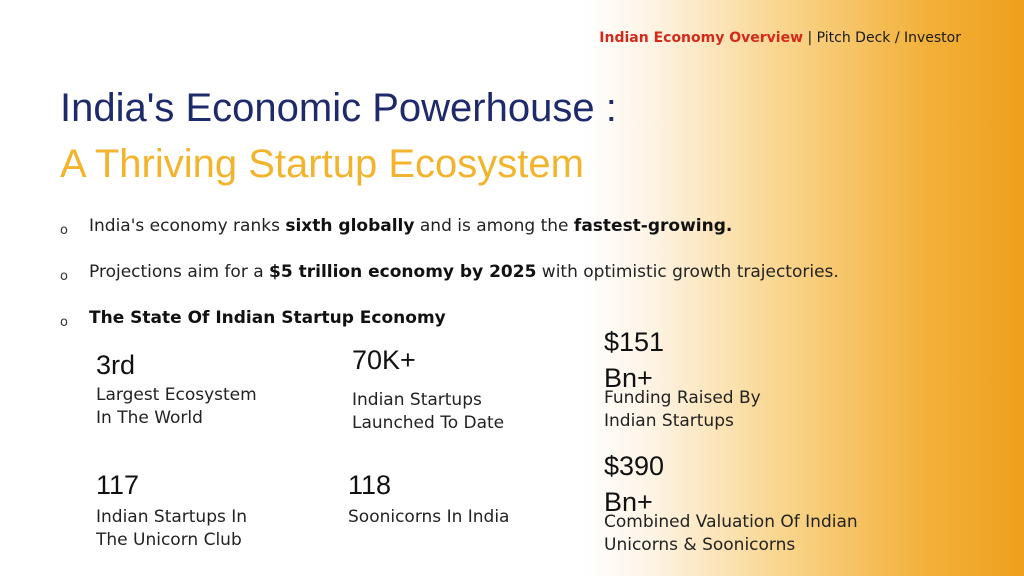 The height and width of the screenshot is (576, 1024). I want to click on stat-unicorns: 117 Indian Startups In The Unicorn Club, so click(171, 509).